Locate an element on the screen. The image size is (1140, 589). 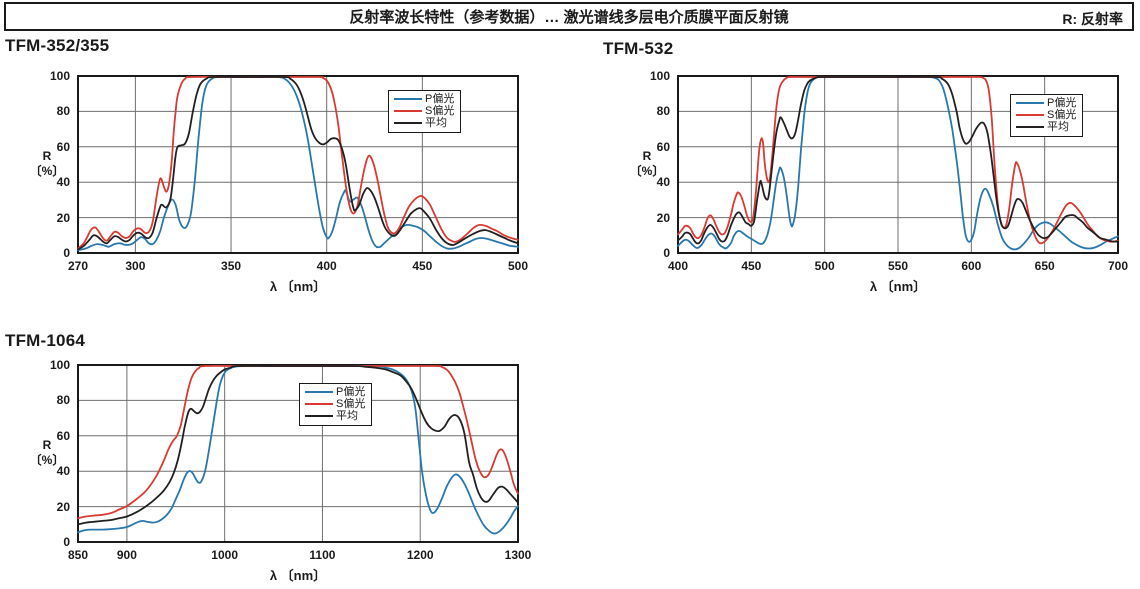
x-tick-label: 600 is located at coordinates (971, 266).